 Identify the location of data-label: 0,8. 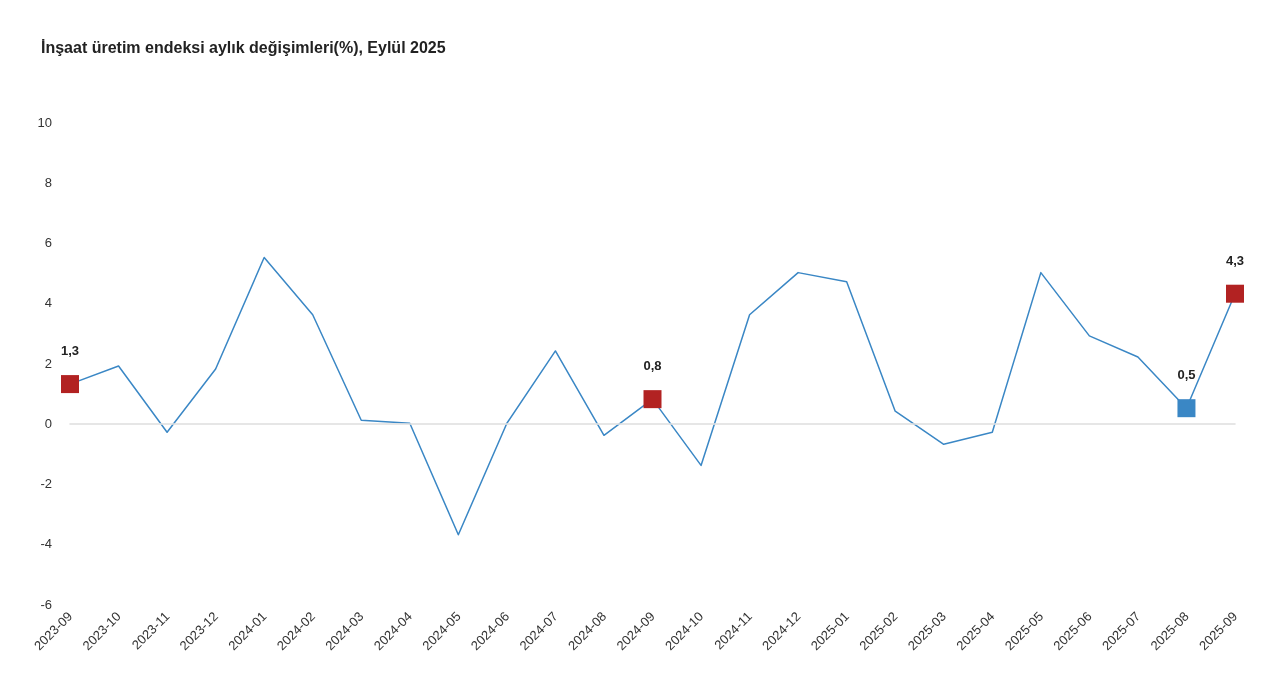
(652, 366).